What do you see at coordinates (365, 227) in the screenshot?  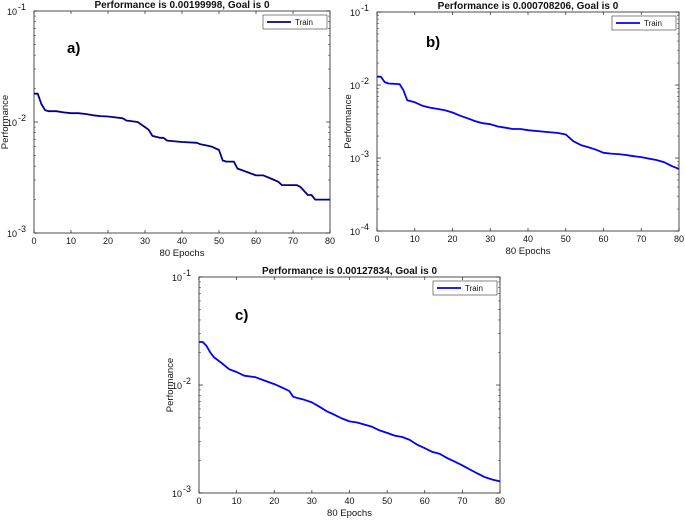 I see `y-tick-label-exponent: -4` at bounding box center [365, 227].